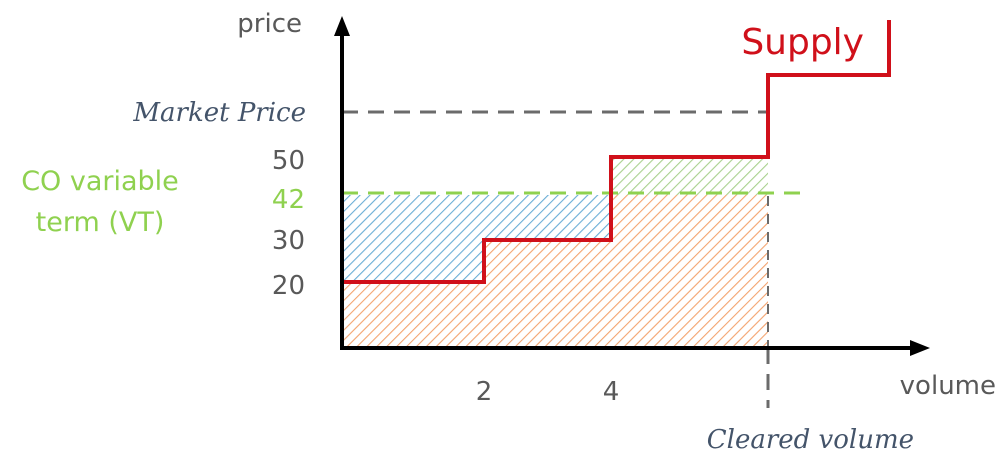  Describe the element at coordinates (689, 176) in the screenshot. I see `above-vt-area` at that location.